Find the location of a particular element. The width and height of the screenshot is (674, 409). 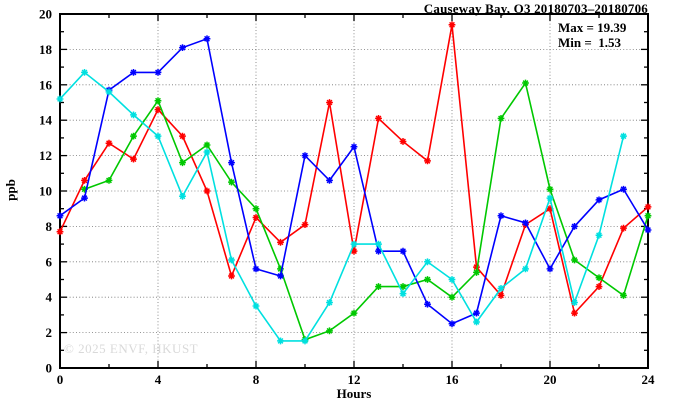

chart-title: Causeway Bay, O3 20180703–20180706 is located at coordinates (535, 8).